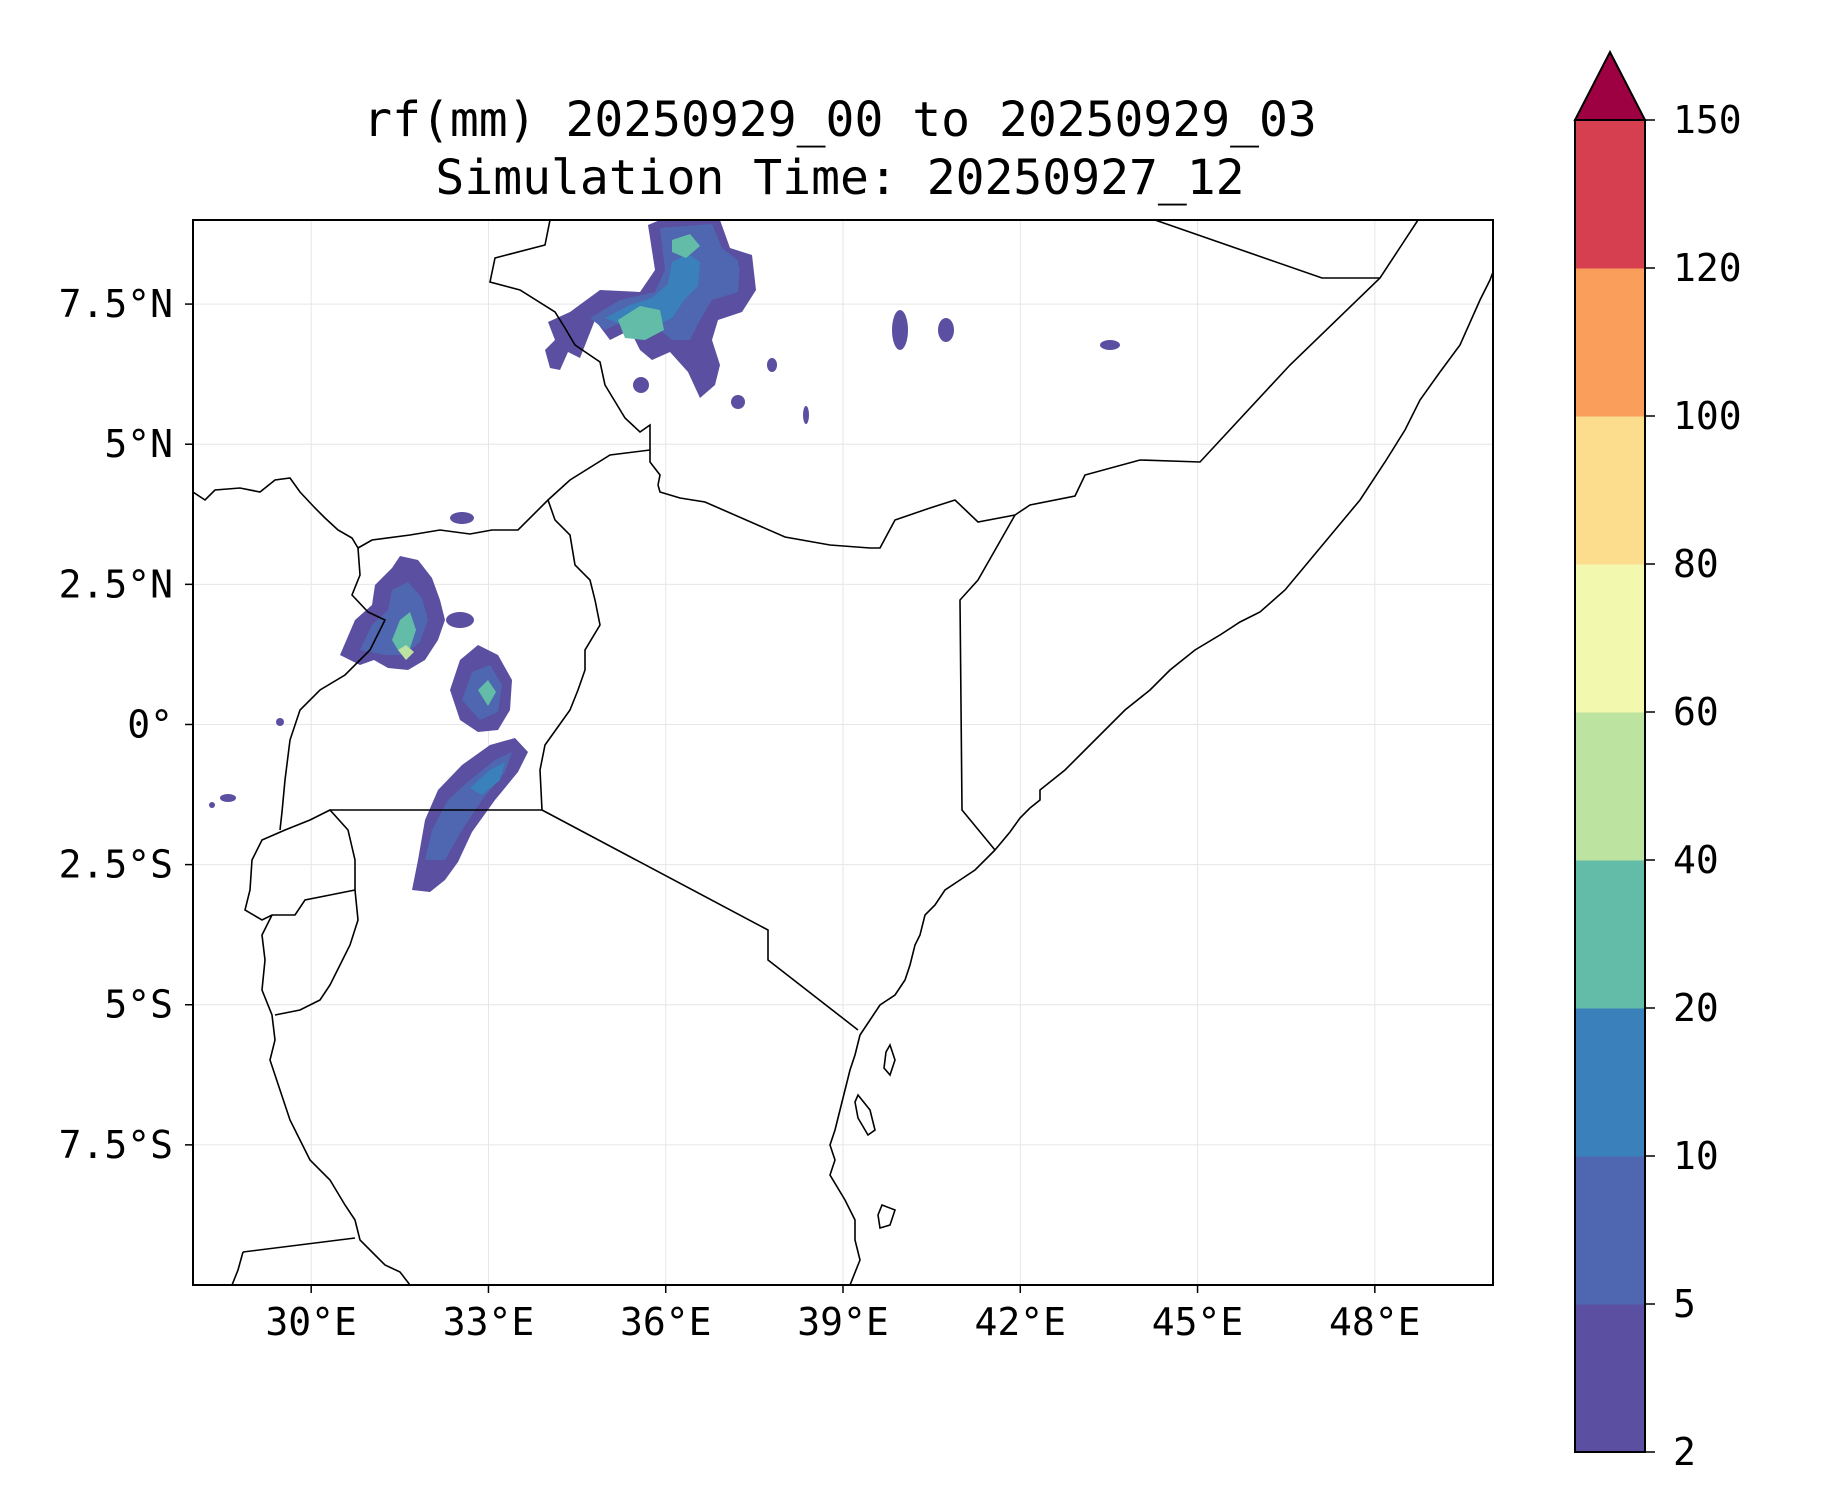 The width and height of the screenshot is (1833, 1500). I want to click on map-title-line-1: rf(mm) 20250929_00 to 20250929_03, so click(840, 120).